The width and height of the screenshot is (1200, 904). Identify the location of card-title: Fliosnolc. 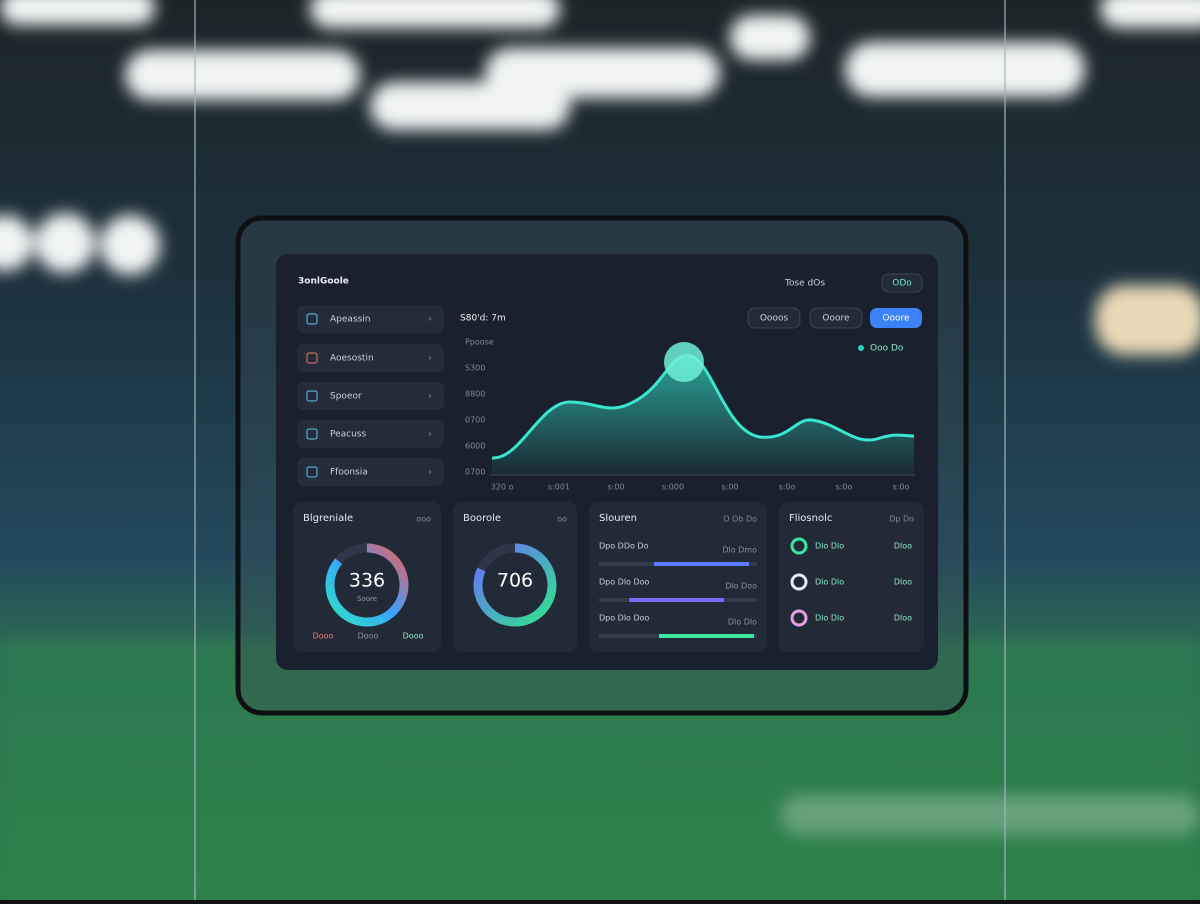
(810, 518).